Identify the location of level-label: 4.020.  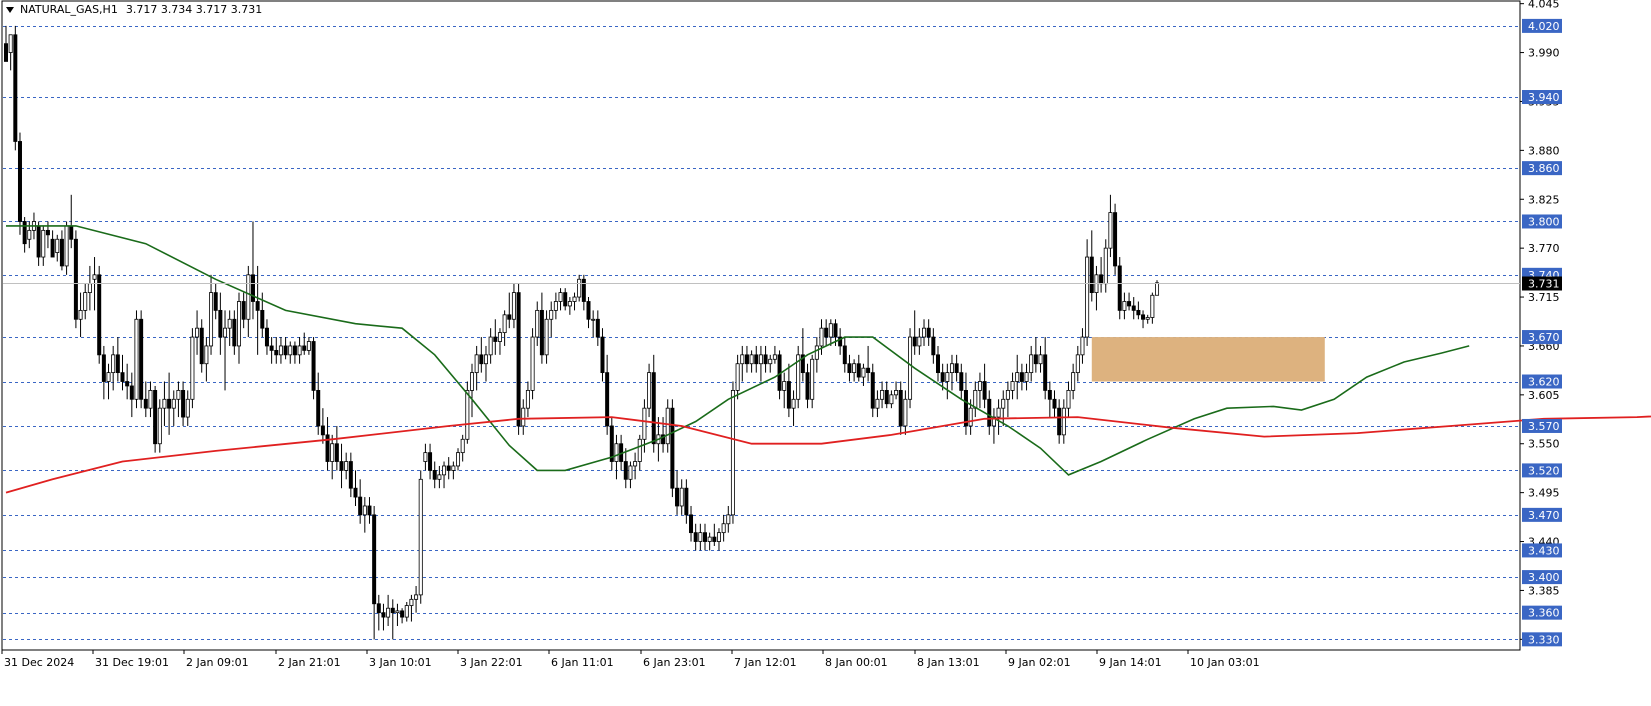
(1542, 25).